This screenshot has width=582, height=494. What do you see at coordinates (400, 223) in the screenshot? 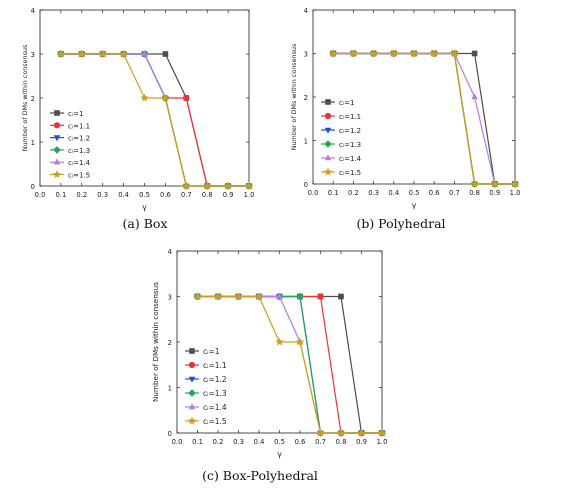
I see `figure-caption: (b) Polyhedral` at bounding box center [400, 223].